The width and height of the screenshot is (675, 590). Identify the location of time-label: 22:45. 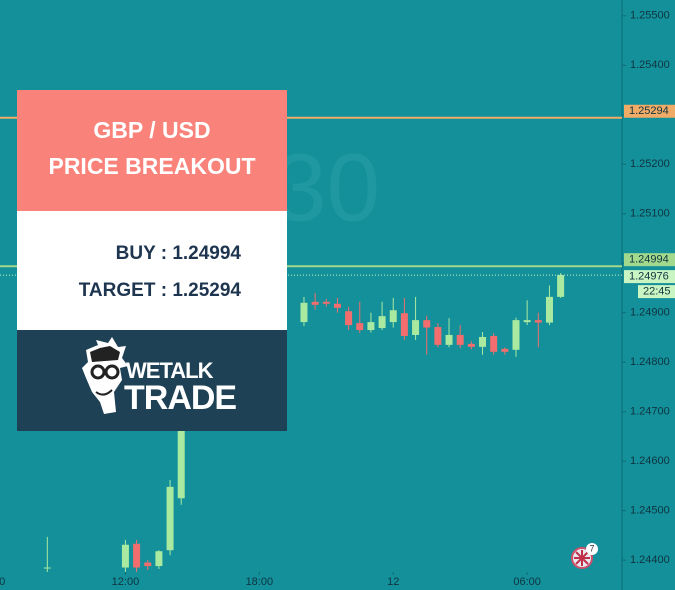
(657, 292).